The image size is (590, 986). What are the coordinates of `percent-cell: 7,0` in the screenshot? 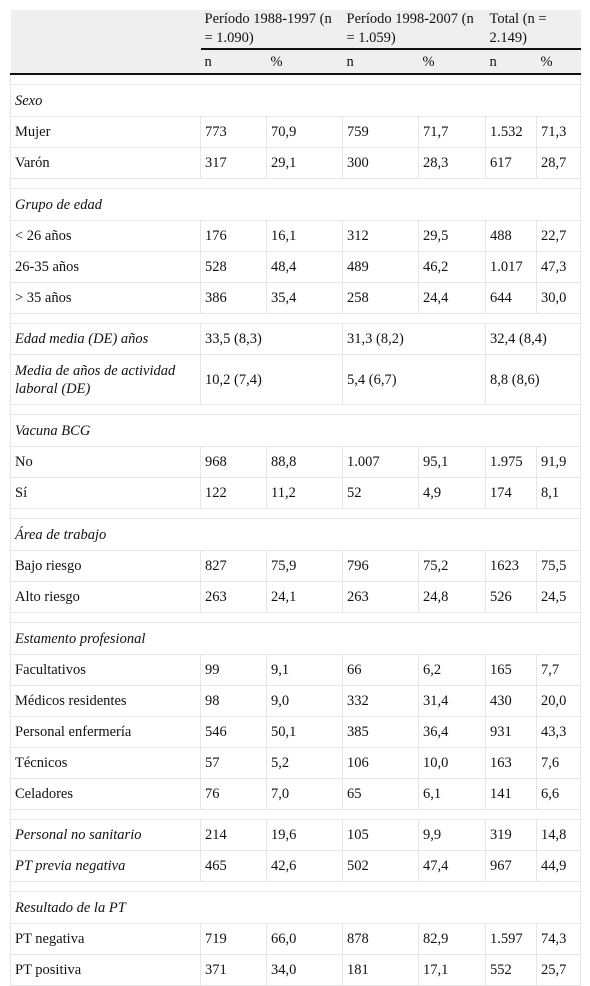 It's located at (304, 794).